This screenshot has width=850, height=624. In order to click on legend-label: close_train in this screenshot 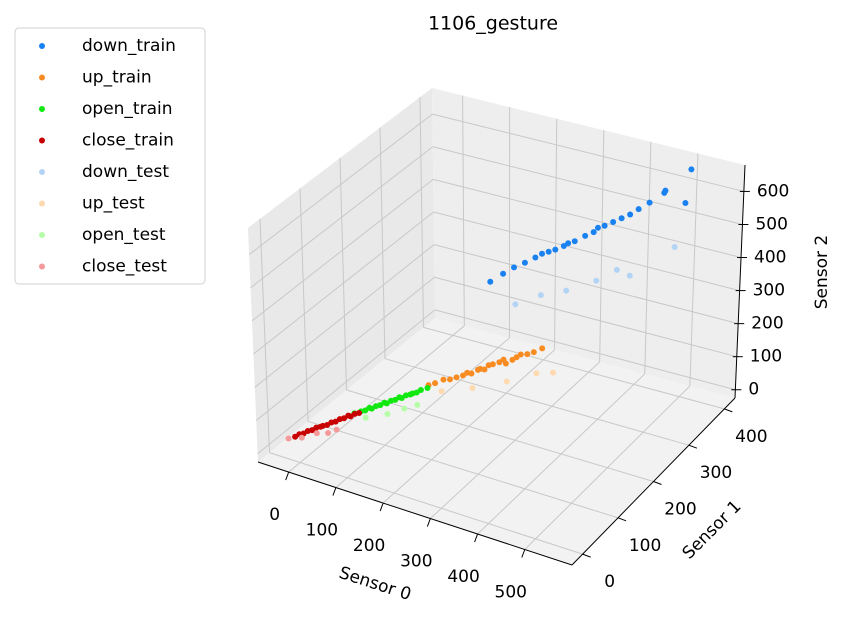, I will do `click(128, 141)`.